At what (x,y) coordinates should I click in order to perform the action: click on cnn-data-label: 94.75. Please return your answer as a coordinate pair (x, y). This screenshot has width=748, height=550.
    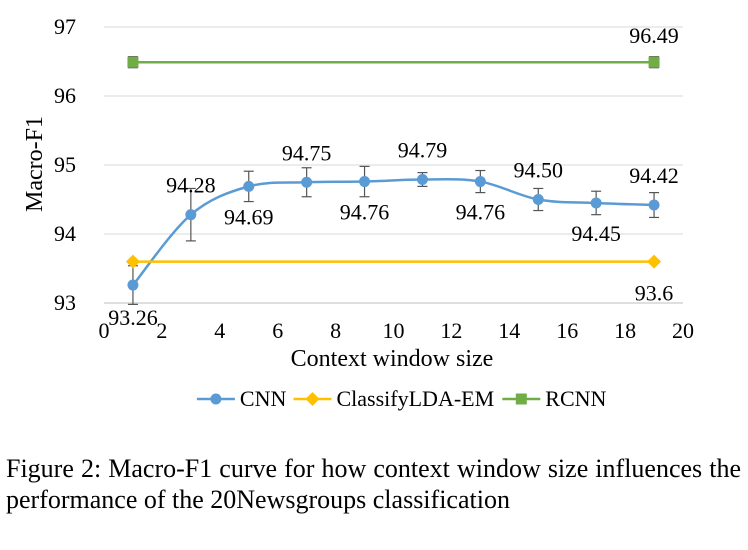
    Looking at the image, I should click on (307, 152).